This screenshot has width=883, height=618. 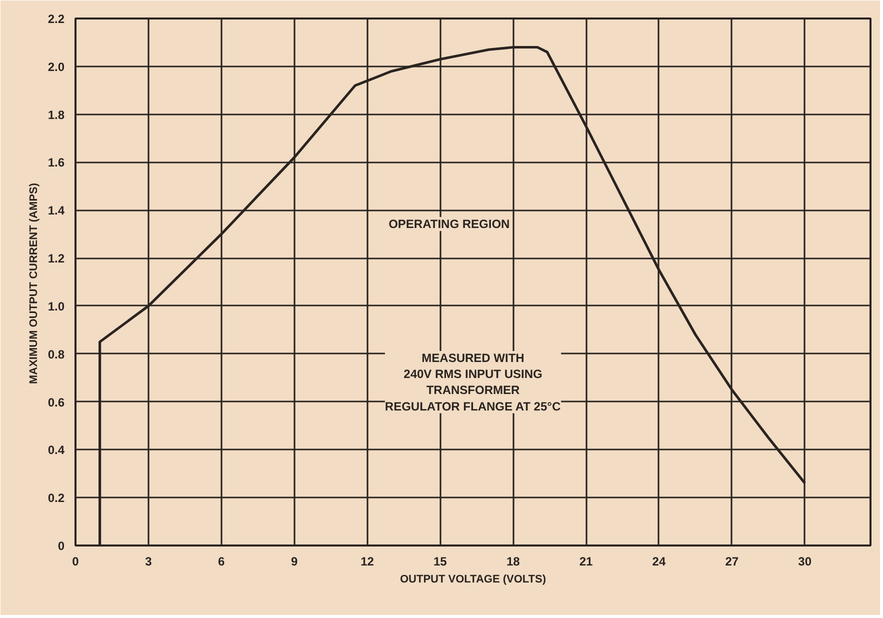 What do you see at coordinates (586, 561) in the screenshot?
I see `x-tick-label: 21` at bounding box center [586, 561].